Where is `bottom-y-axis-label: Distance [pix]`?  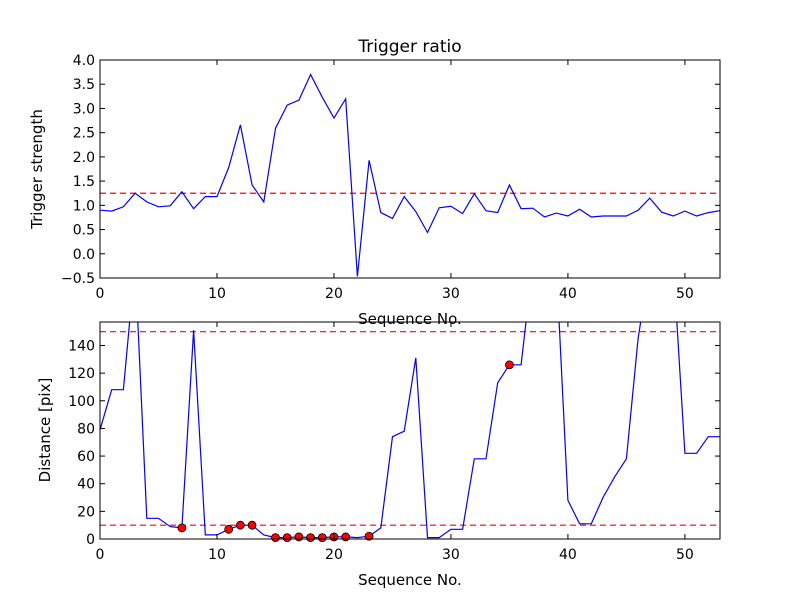
bottom-y-axis-label: Distance [pix] is located at coordinates (45, 430).